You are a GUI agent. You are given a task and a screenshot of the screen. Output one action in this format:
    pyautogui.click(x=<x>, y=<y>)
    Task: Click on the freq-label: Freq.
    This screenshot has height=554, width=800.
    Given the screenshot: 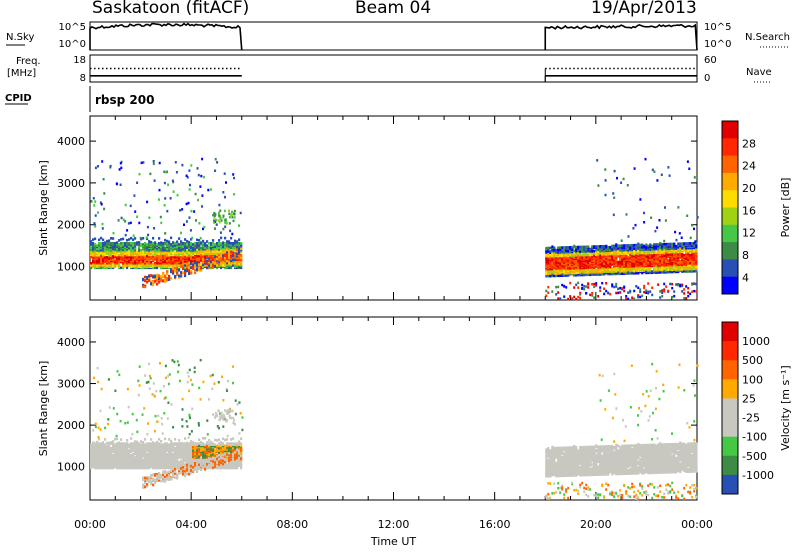 What is the action you would take?
    pyautogui.click(x=28, y=61)
    